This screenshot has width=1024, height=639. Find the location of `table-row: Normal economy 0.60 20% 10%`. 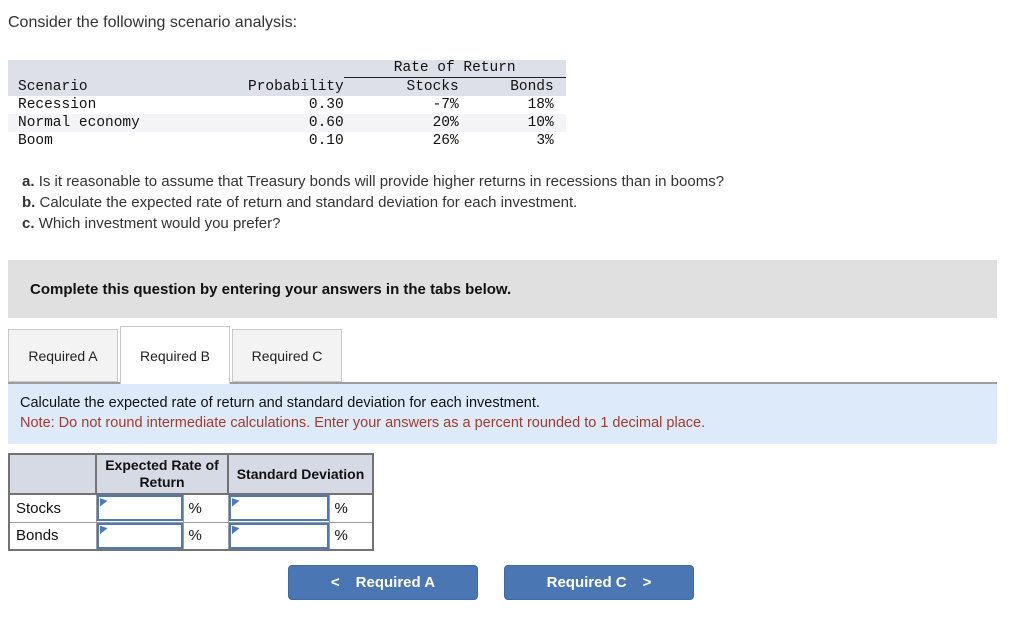

table-row: Normal economy 0.60 20% 10% is located at coordinates (287, 123).